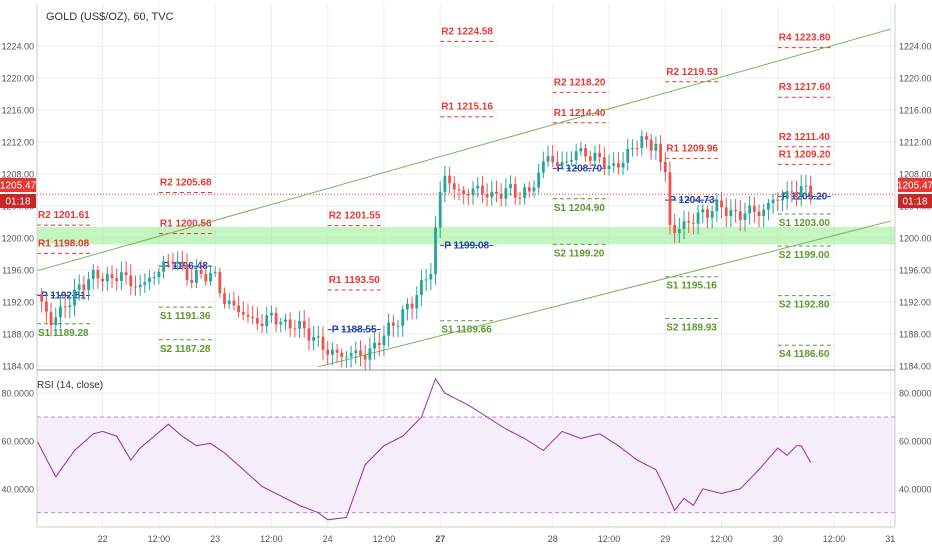 This screenshot has height=555, width=932. I want to click on rsi-tick-label-left: 40.0000, so click(17, 489).